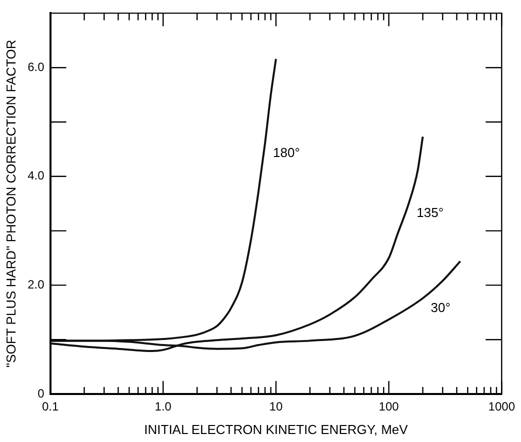  What do you see at coordinates (276, 407) in the screenshot?
I see `x-tick-label: 10` at bounding box center [276, 407].